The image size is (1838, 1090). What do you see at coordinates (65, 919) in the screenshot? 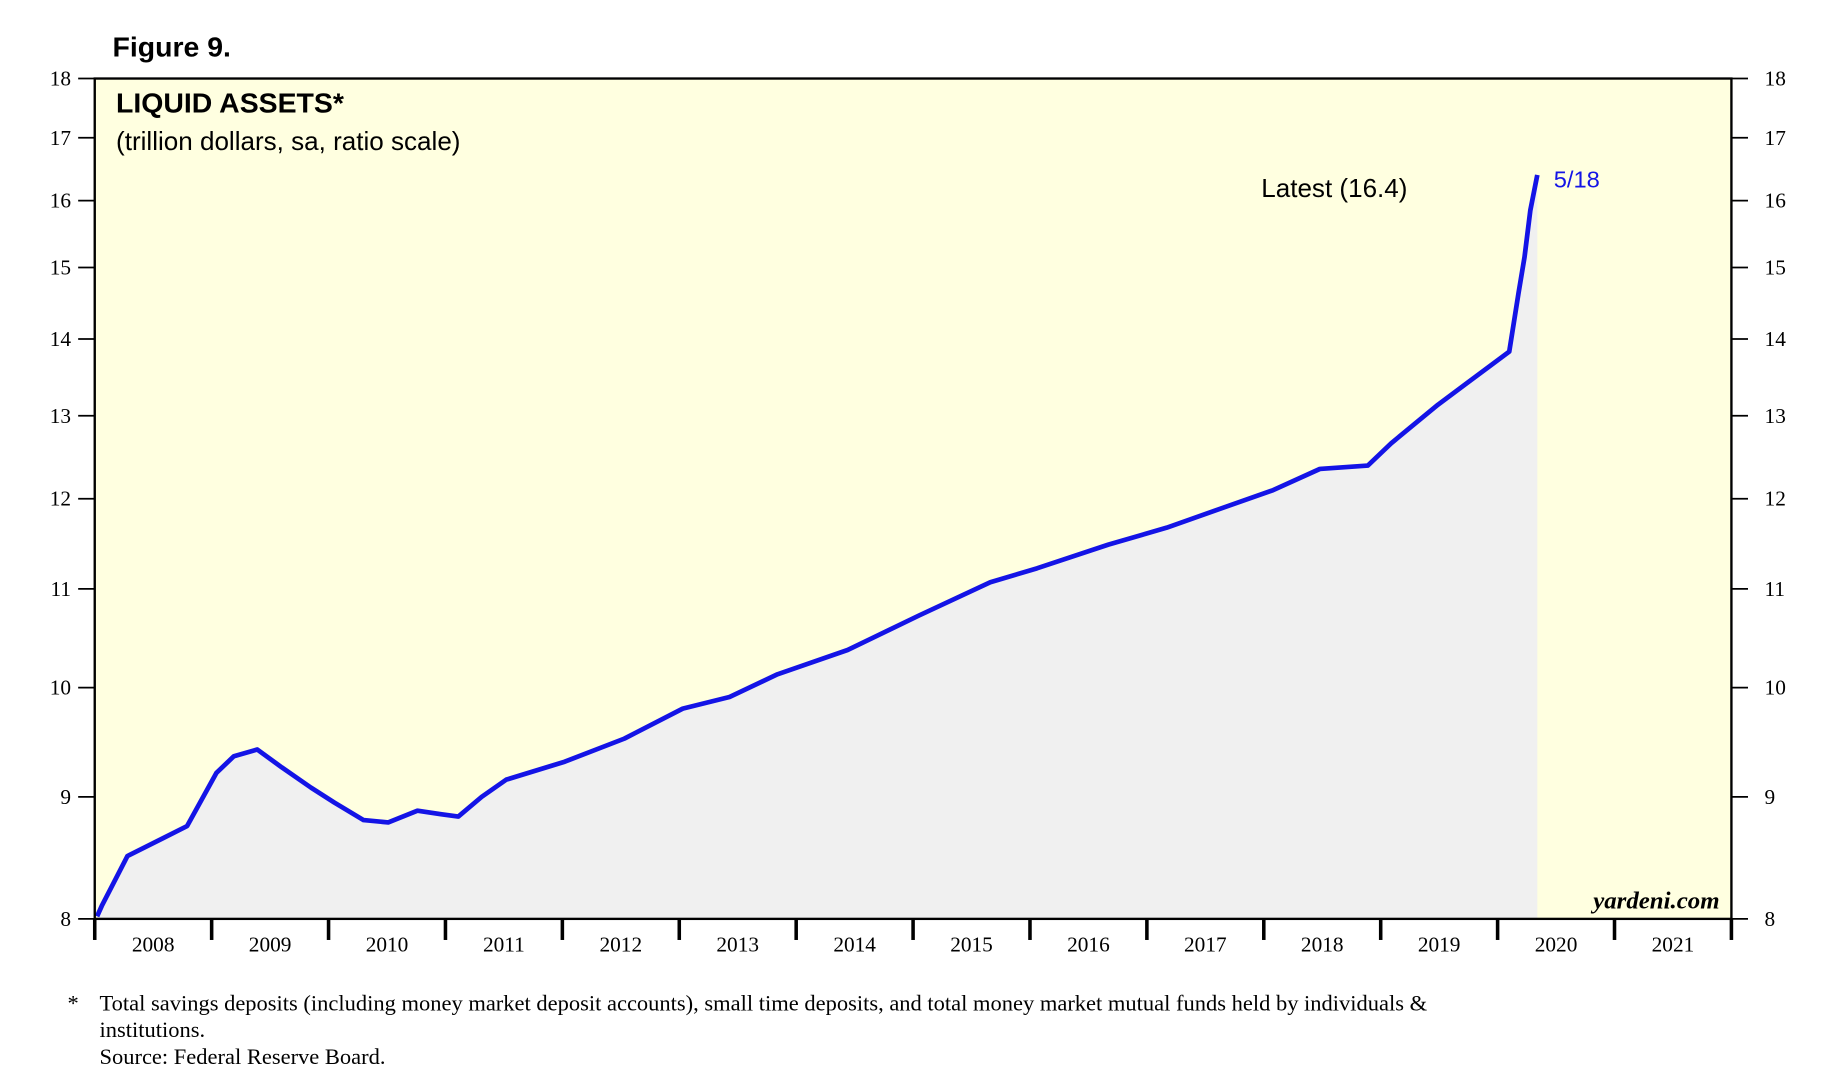
I see `y-tick-label: 8` at bounding box center [65, 919].